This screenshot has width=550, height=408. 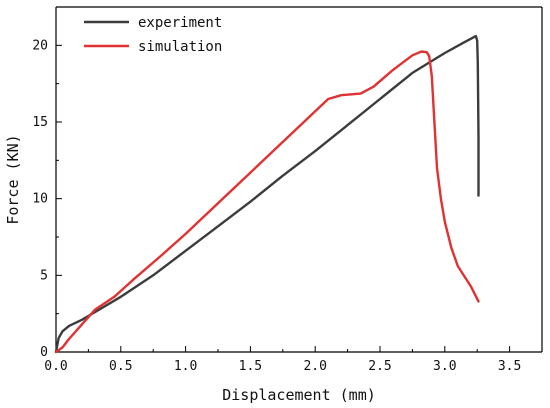 I want to click on legend-label-simulation: simulation, so click(x=180, y=47).